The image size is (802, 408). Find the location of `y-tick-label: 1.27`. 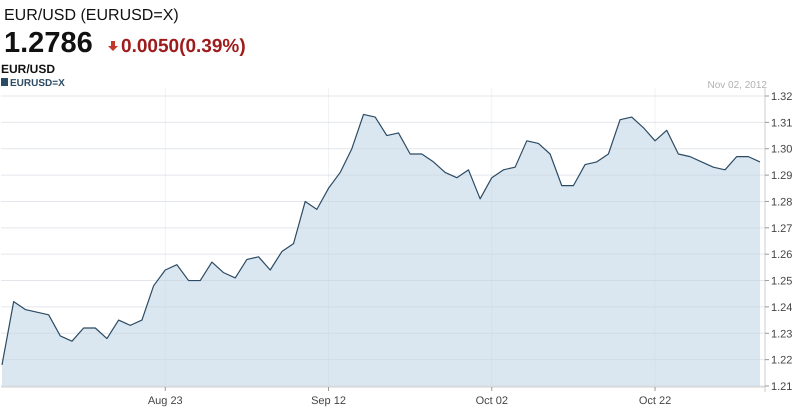

y-tick-label: 1.27 is located at coordinates (781, 228).